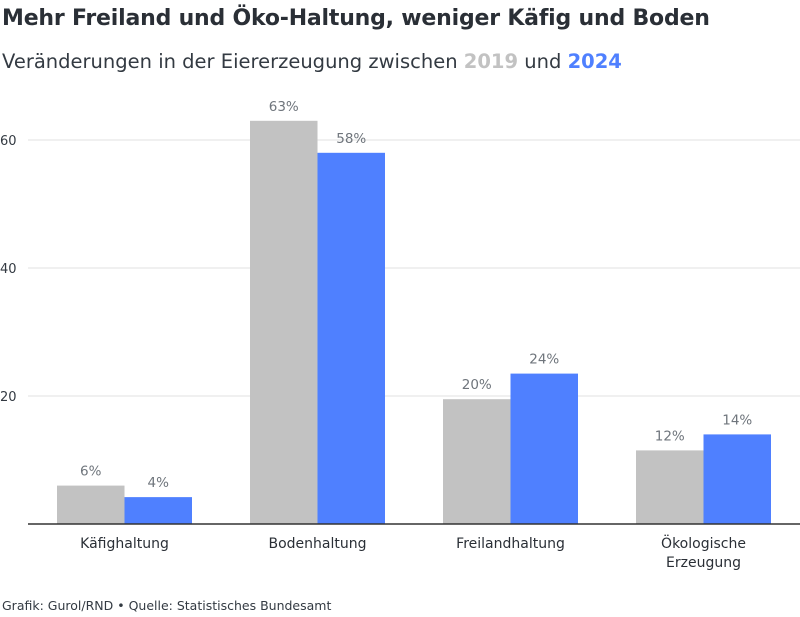  What do you see at coordinates (477, 385) in the screenshot?
I see `data-label: 20%` at bounding box center [477, 385].